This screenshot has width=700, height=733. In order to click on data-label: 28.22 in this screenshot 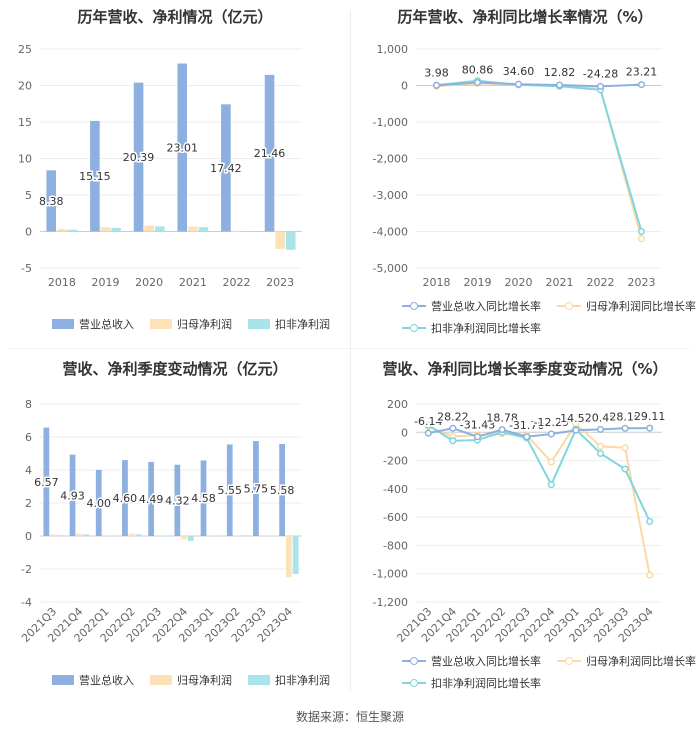, I will do `click(453, 416)`.